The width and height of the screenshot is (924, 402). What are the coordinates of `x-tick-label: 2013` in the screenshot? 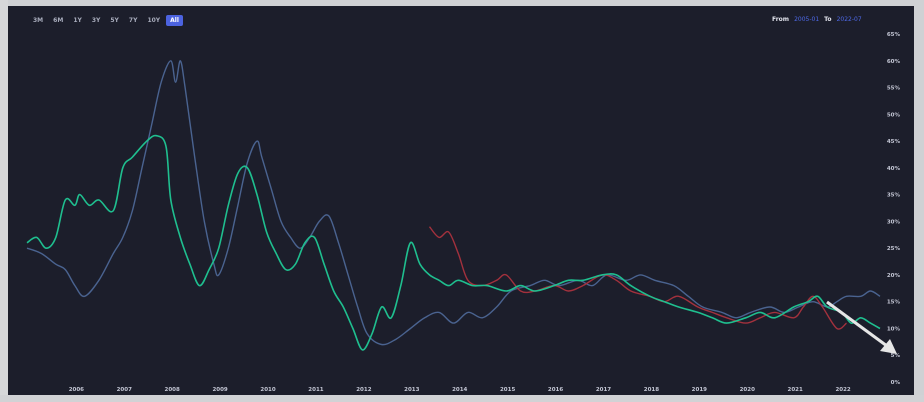 It's located at (411, 390).